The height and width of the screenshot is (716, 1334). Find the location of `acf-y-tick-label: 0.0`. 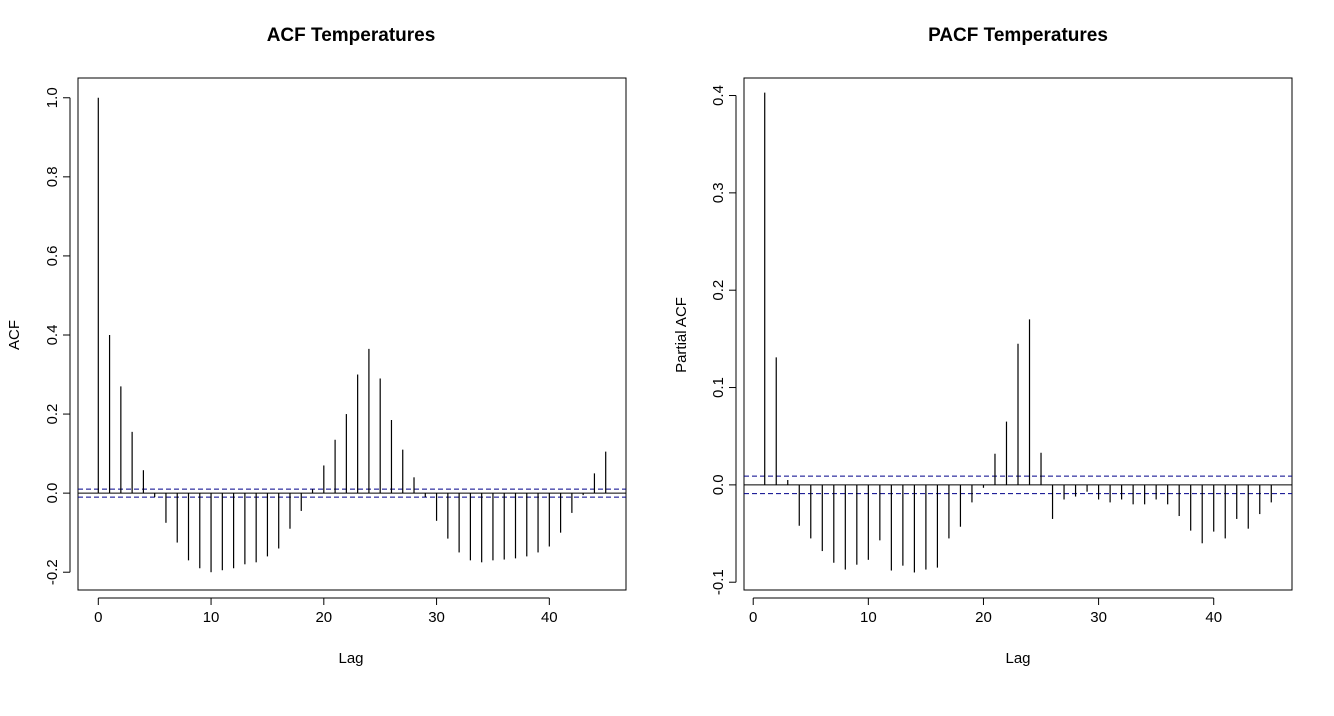

acf-y-tick-label: 0.0 is located at coordinates (52, 493).